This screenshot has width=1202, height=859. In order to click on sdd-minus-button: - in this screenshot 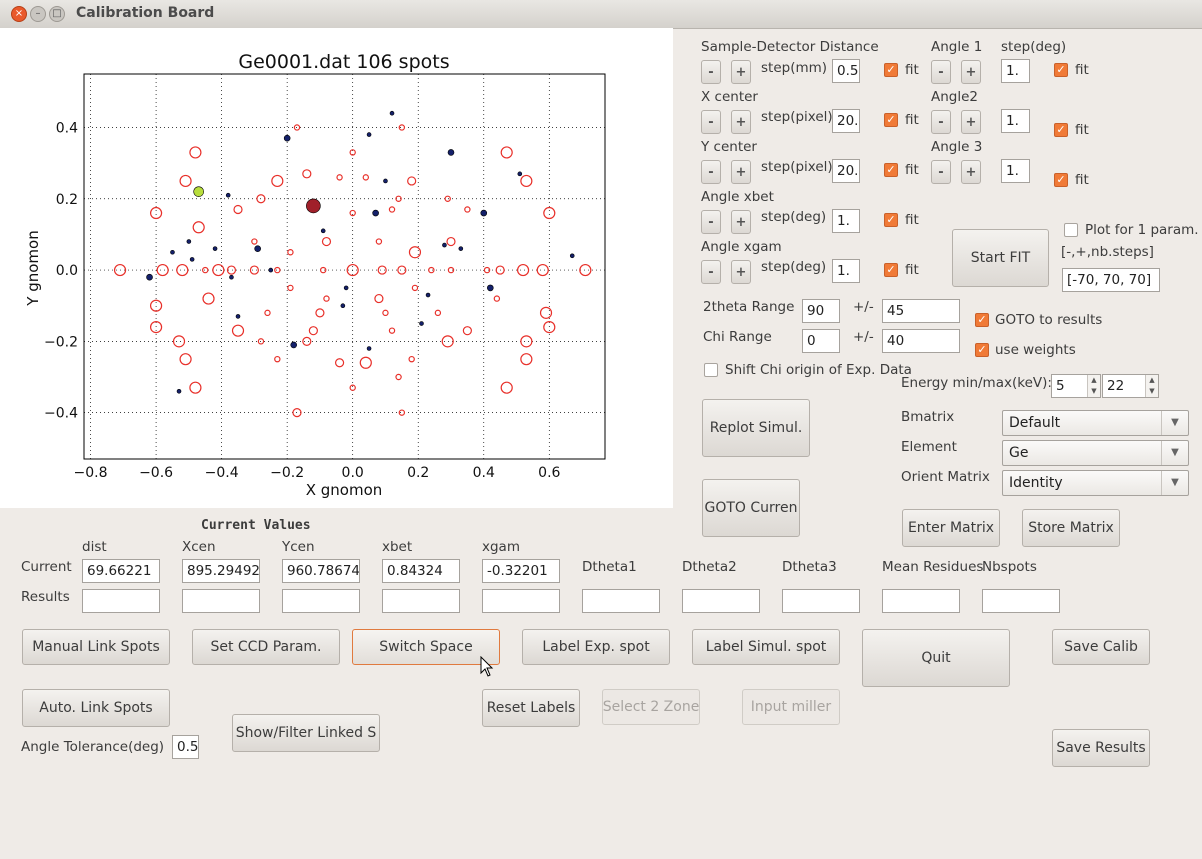, I will do `click(711, 72)`.